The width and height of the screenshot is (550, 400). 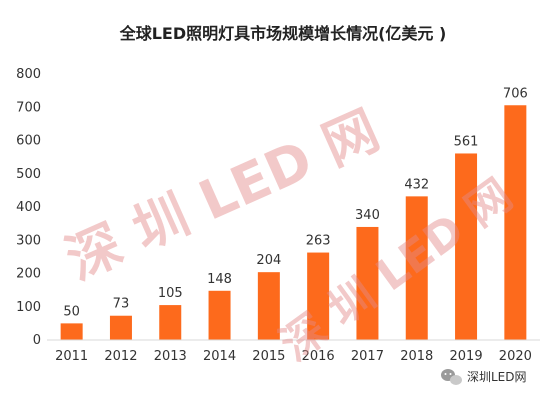 What do you see at coordinates (219, 356) in the screenshot?
I see `x-tick-label: 2014` at bounding box center [219, 356].